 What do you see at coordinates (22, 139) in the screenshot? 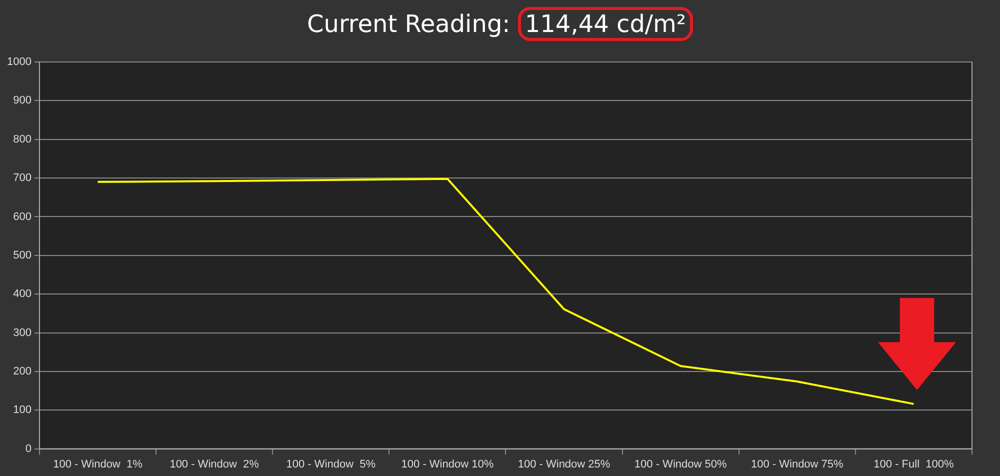
I see `y-tick-label: 800` at bounding box center [22, 139].